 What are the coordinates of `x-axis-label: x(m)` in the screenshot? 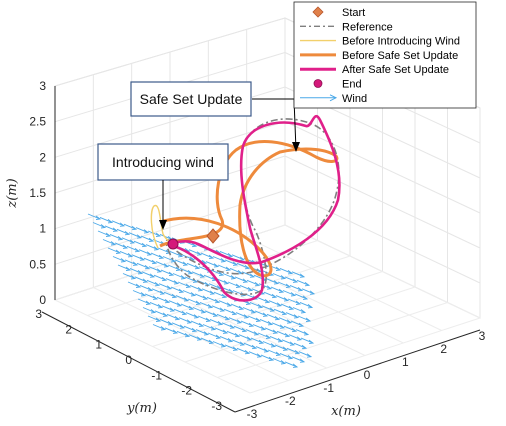 It's located at (346, 411).